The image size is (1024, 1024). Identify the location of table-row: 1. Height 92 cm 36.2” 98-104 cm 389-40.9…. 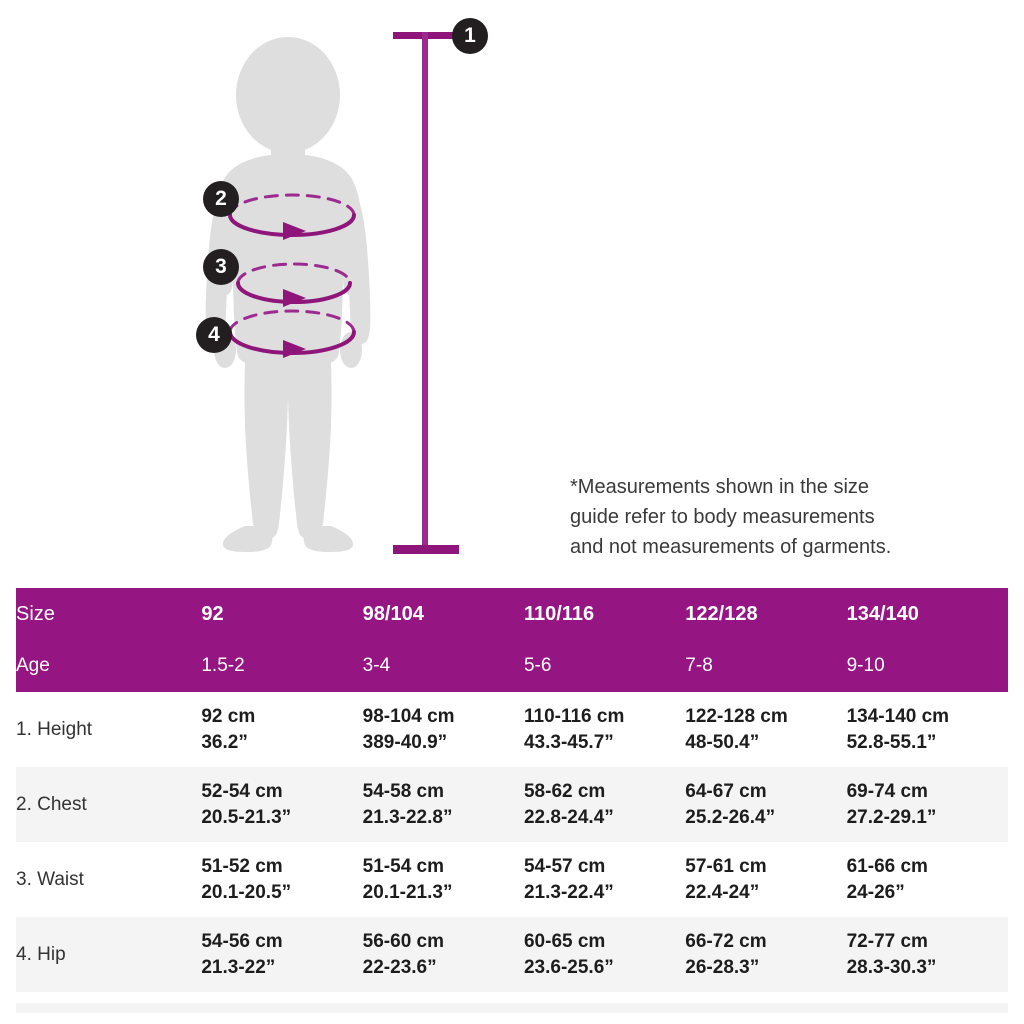
(512, 729).